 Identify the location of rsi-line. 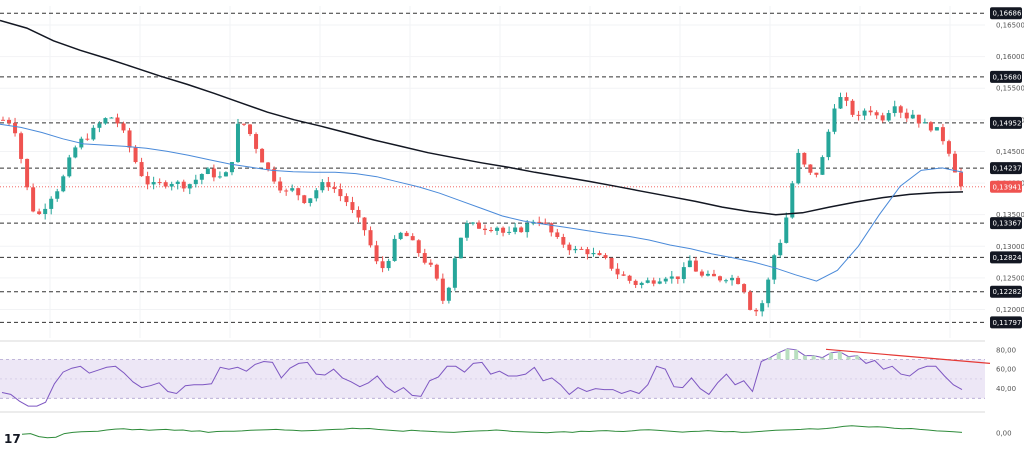
(482, 377).